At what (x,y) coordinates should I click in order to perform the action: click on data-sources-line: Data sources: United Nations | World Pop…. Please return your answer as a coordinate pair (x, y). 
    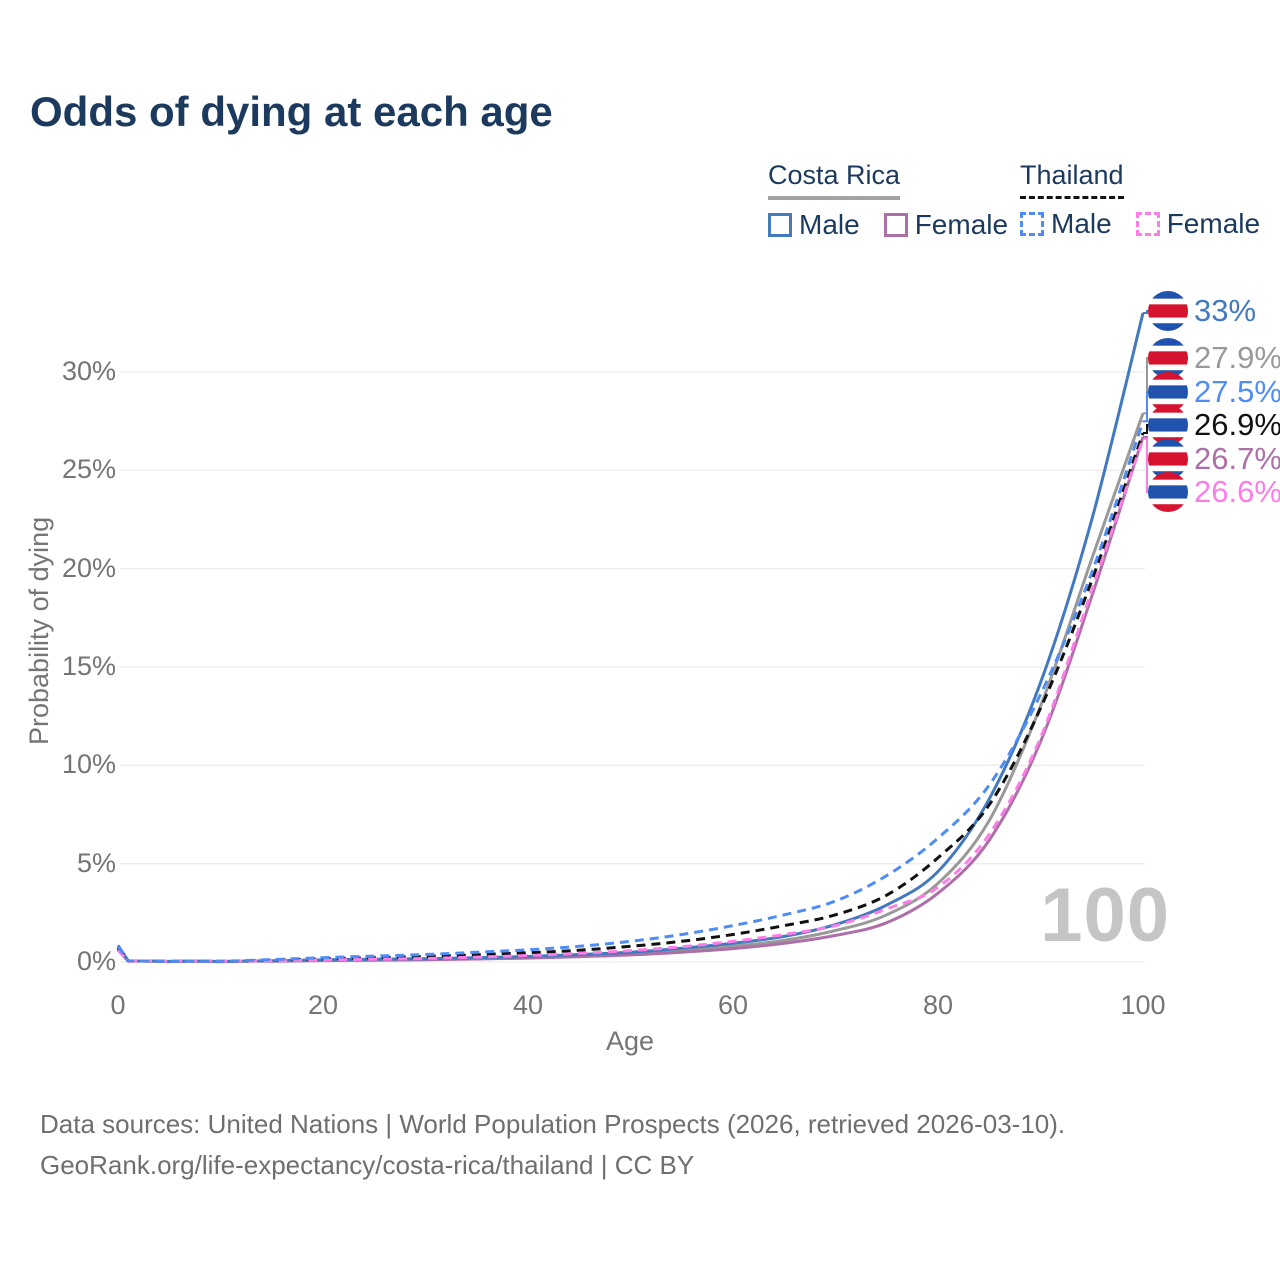
    Looking at the image, I should click on (553, 1124).